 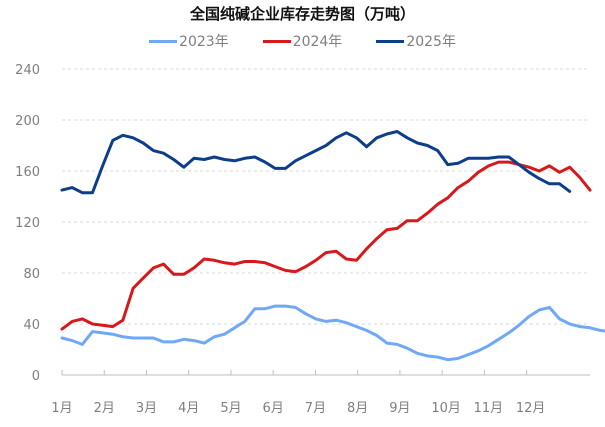 I want to click on legend-swatch-2023, so click(x=163, y=41).